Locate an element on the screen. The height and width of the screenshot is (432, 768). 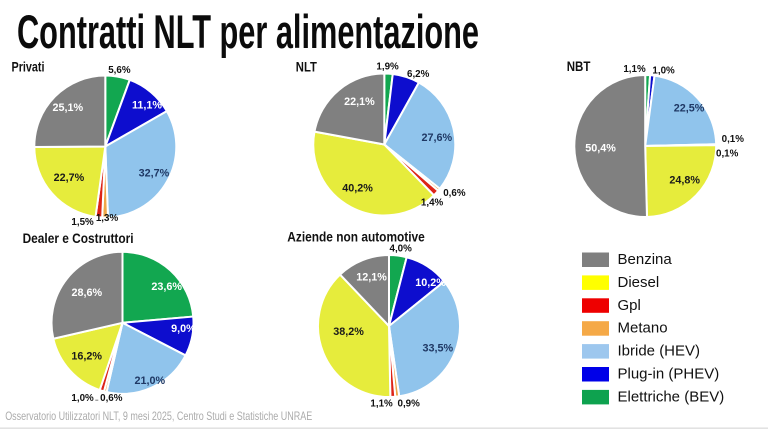
svg-text: NBT is located at coordinates (579, 66).